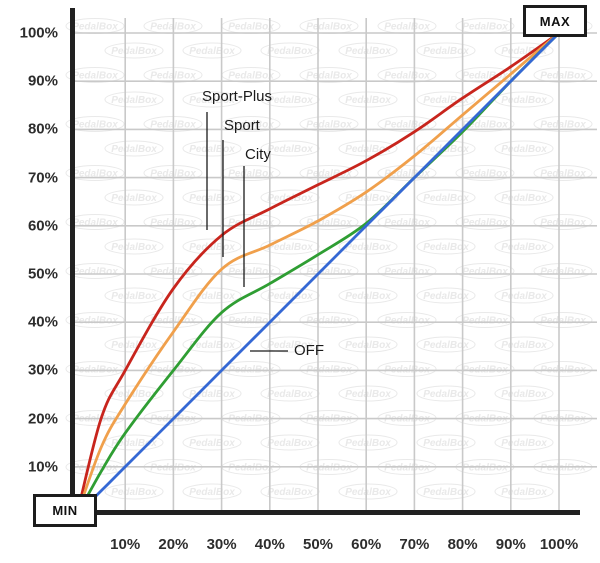 The width and height of the screenshot is (600, 563). What do you see at coordinates (42, 467) in the screenshot?
I see `y-tick-label: 10%` at bounding box center [42, 467].